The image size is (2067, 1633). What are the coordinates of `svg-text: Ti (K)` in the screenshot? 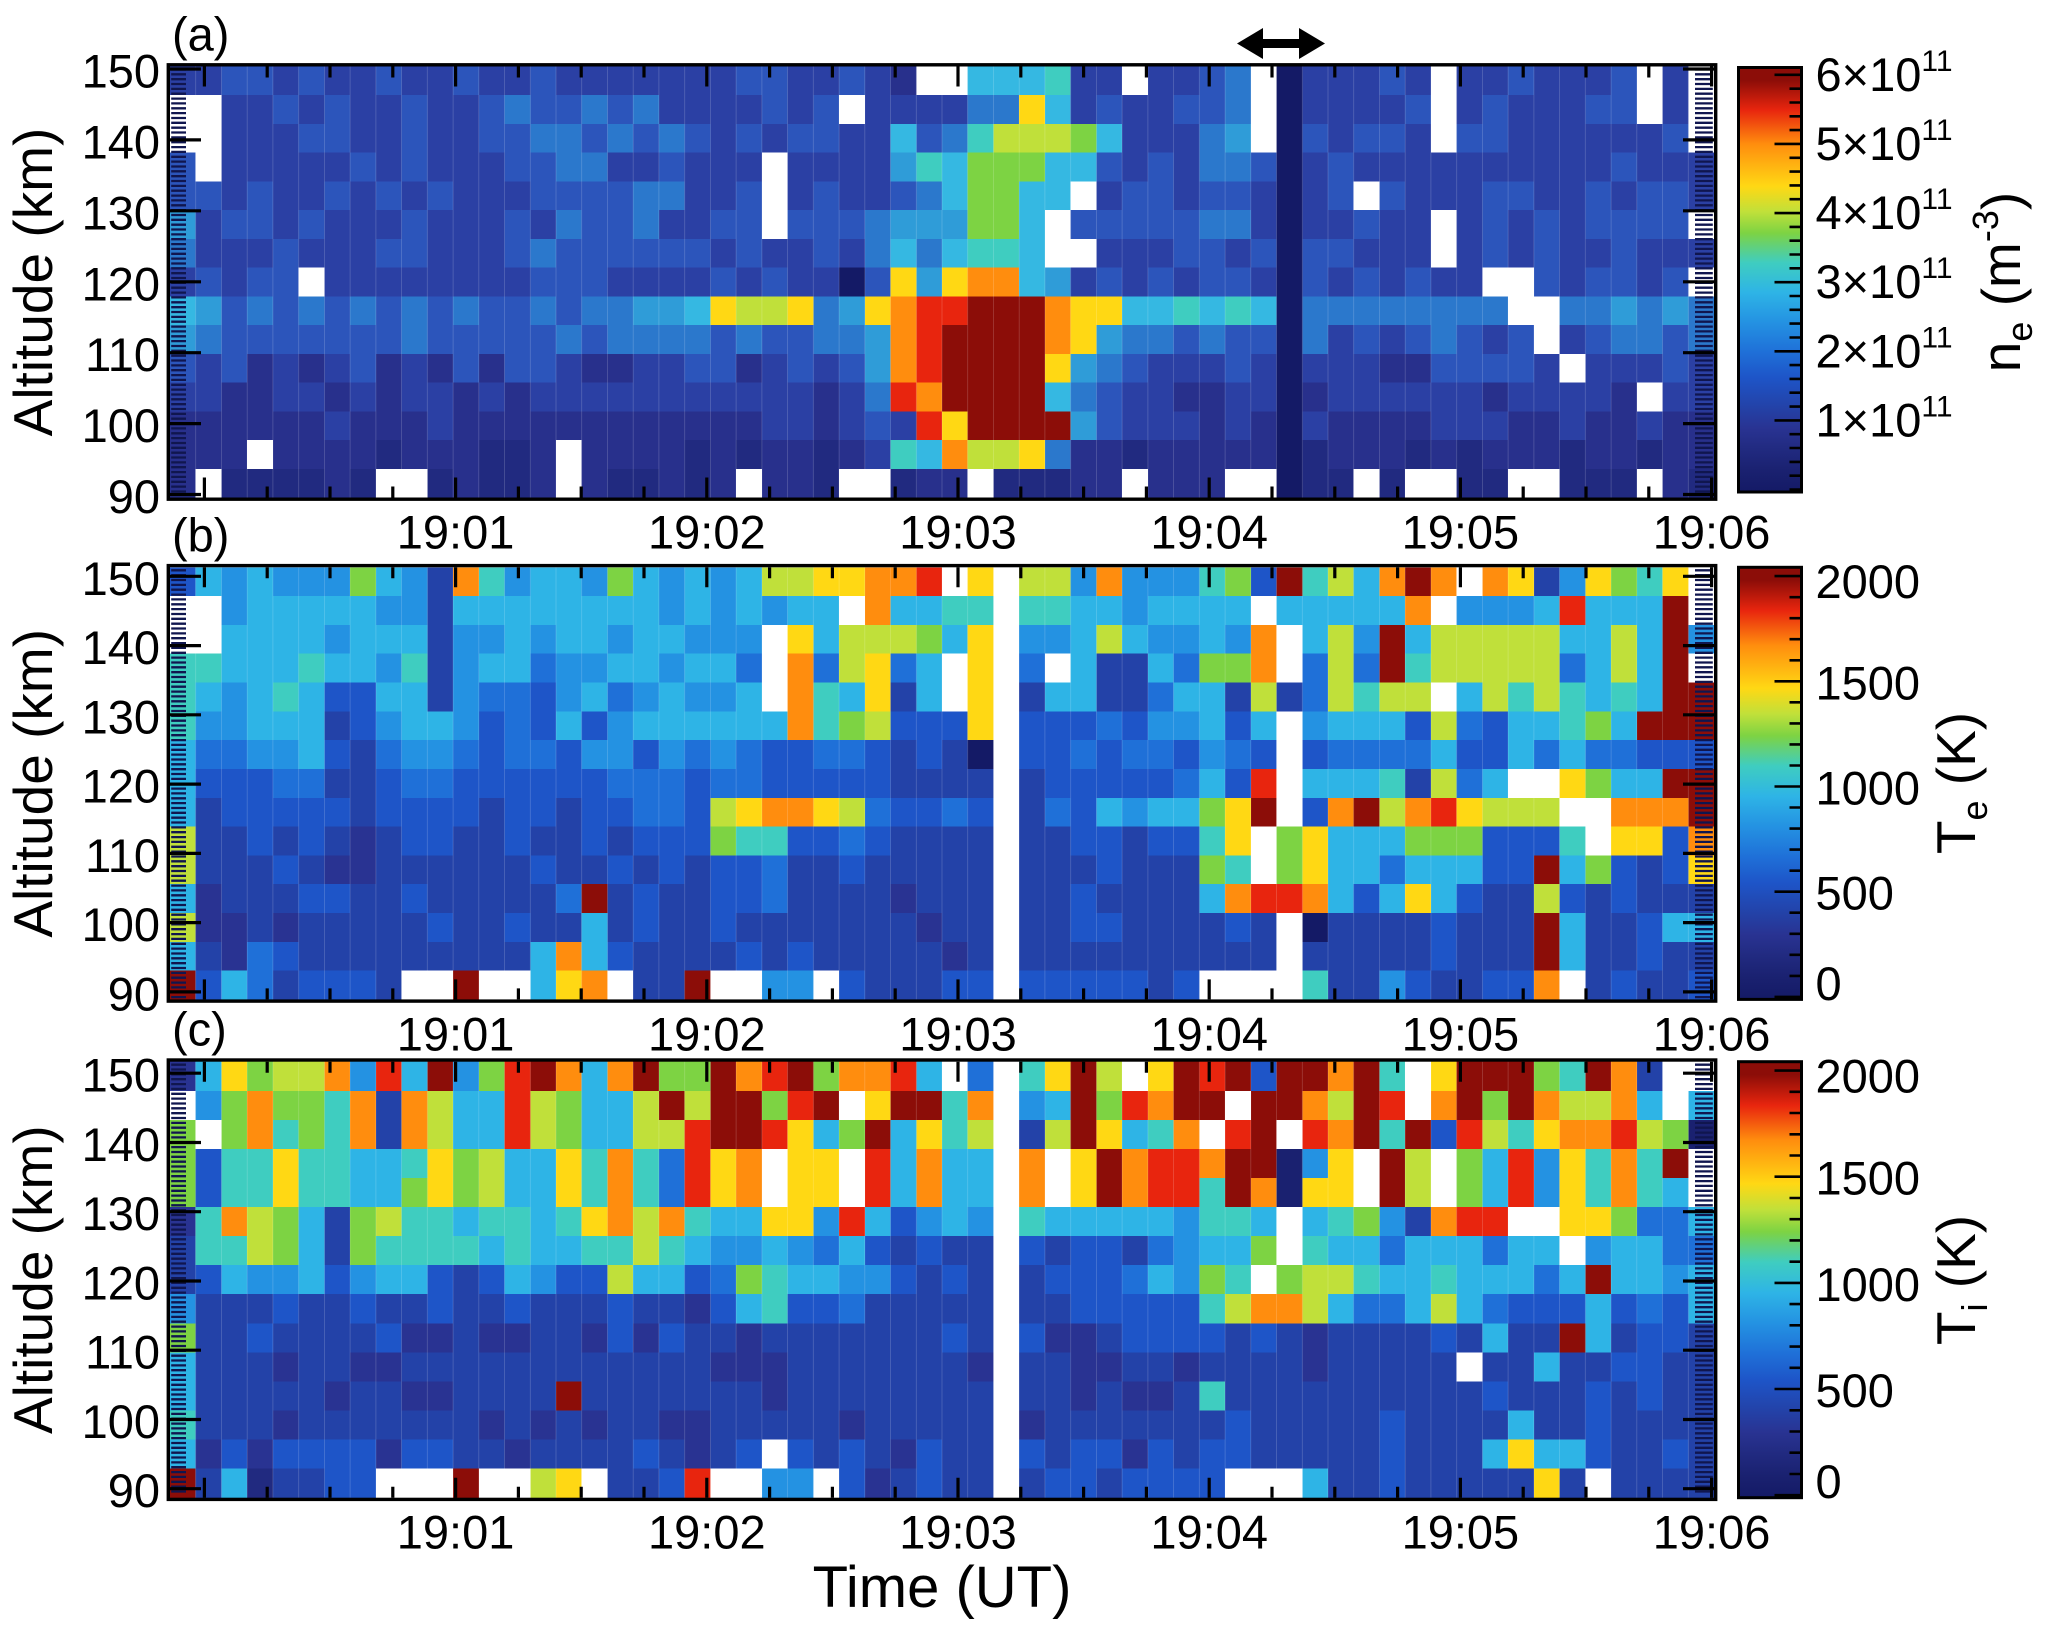 It's located at (1960, 1280).